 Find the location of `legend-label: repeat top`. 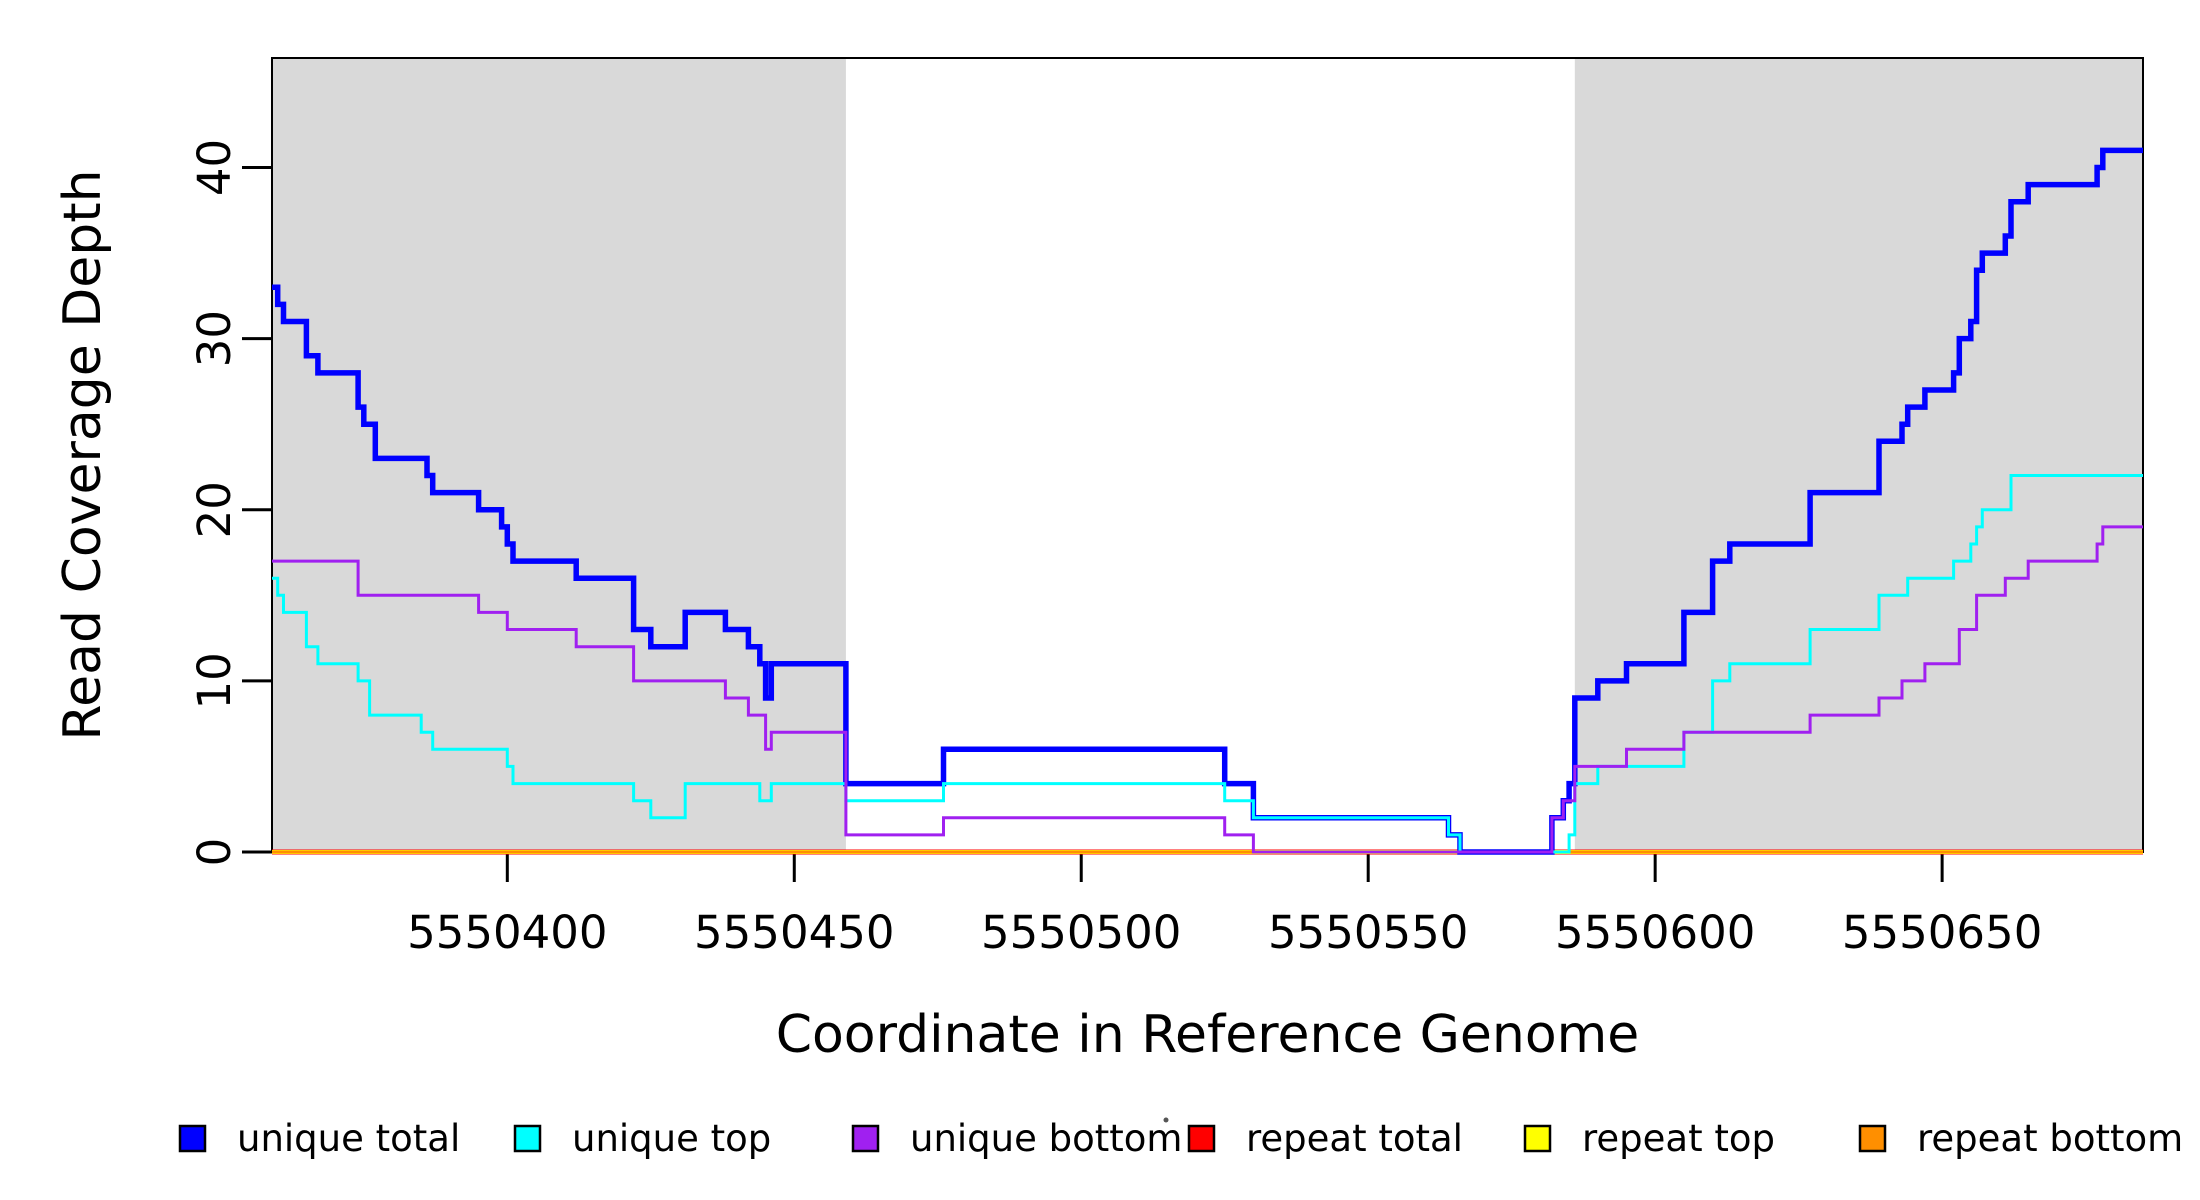

legend-label: repeat top is located at coordinates (1678, 1138).